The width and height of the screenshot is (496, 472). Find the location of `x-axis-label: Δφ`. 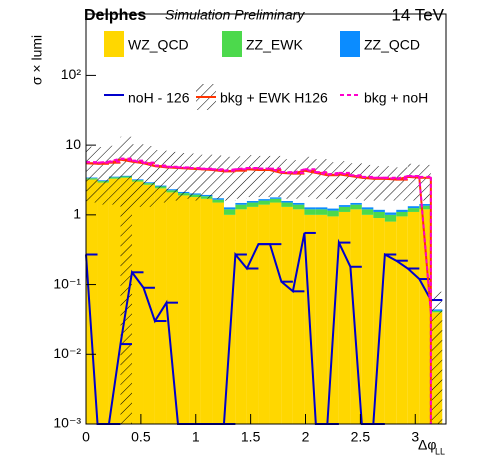

x-axis-label: Δφ is located at coordinates (427, 445).